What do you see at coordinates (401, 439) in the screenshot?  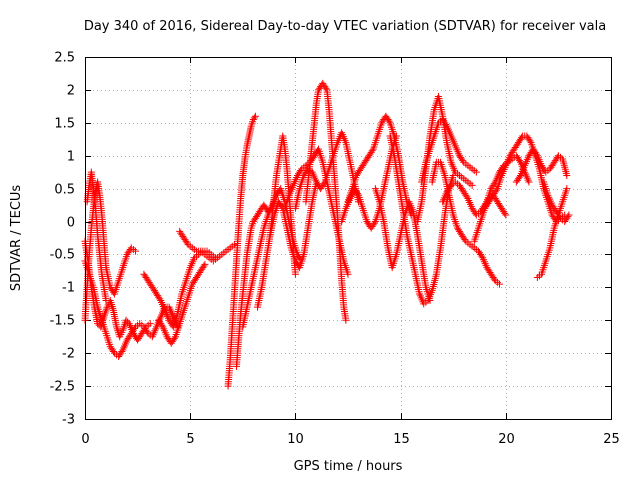 I see `x-tick-label: 15` at bounding box center [401, 439].